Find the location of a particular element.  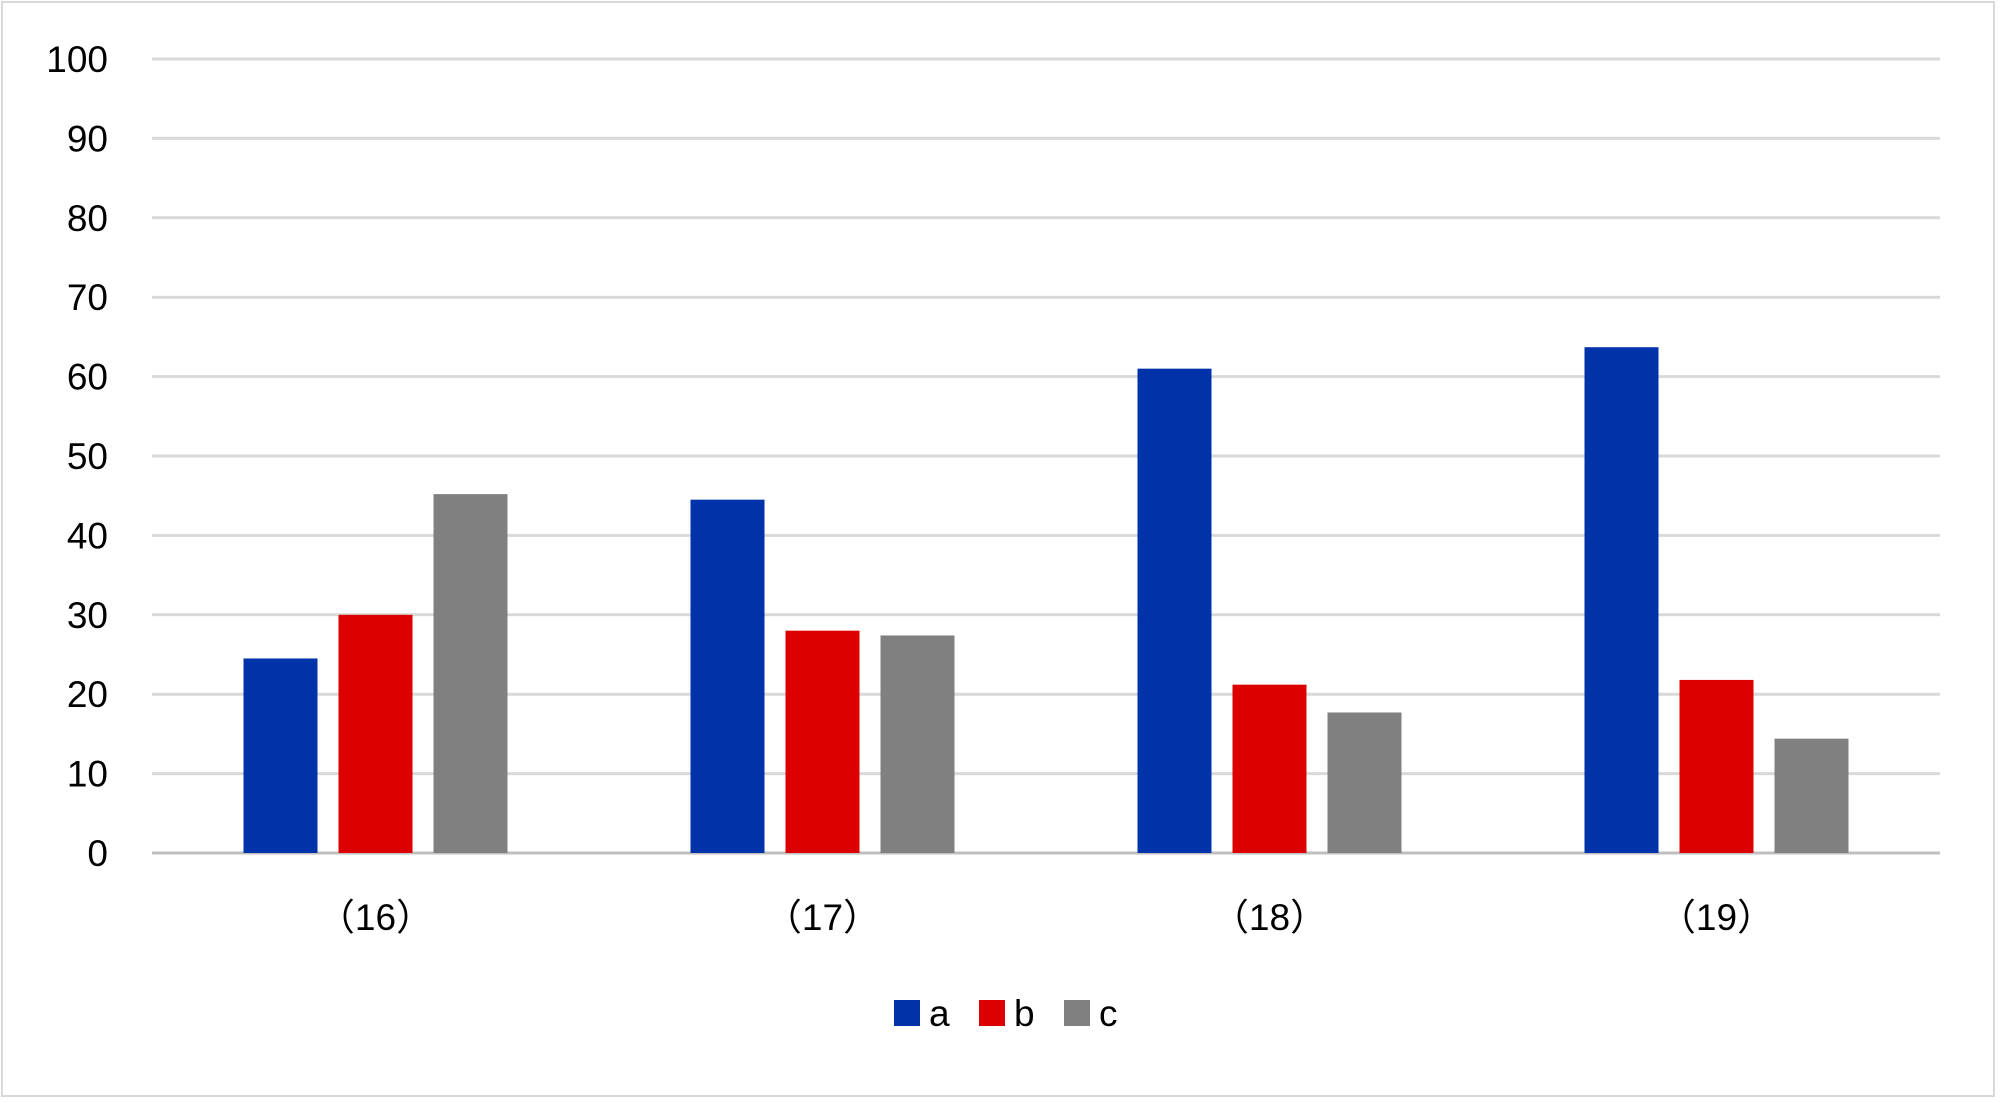

x-tick-label: （18） is located at coordinates (1269, 917).